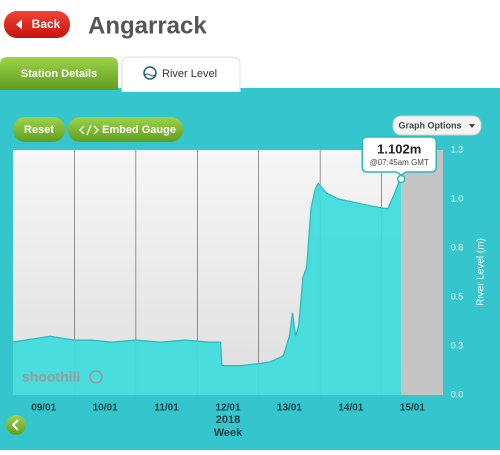 This screenshot has height=455, width=500. What do you see at coordinates (457, 149) in the screenshot?
I see `y-tick-label: 1.3` at bounding box center [457, 149].